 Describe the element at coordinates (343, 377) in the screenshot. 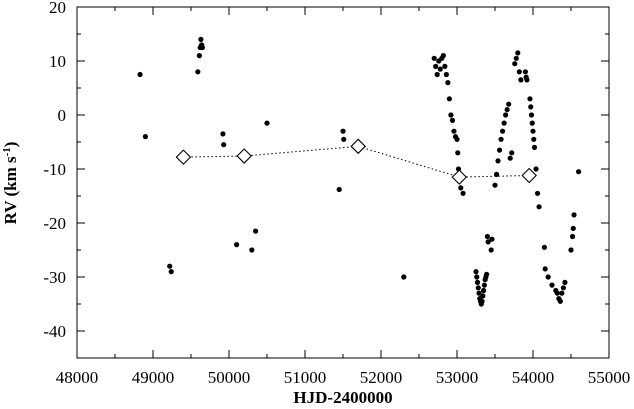

I see `x-tick-labels: 48000 49000 50000 51000 52000 53000 54000 55000` at that location.